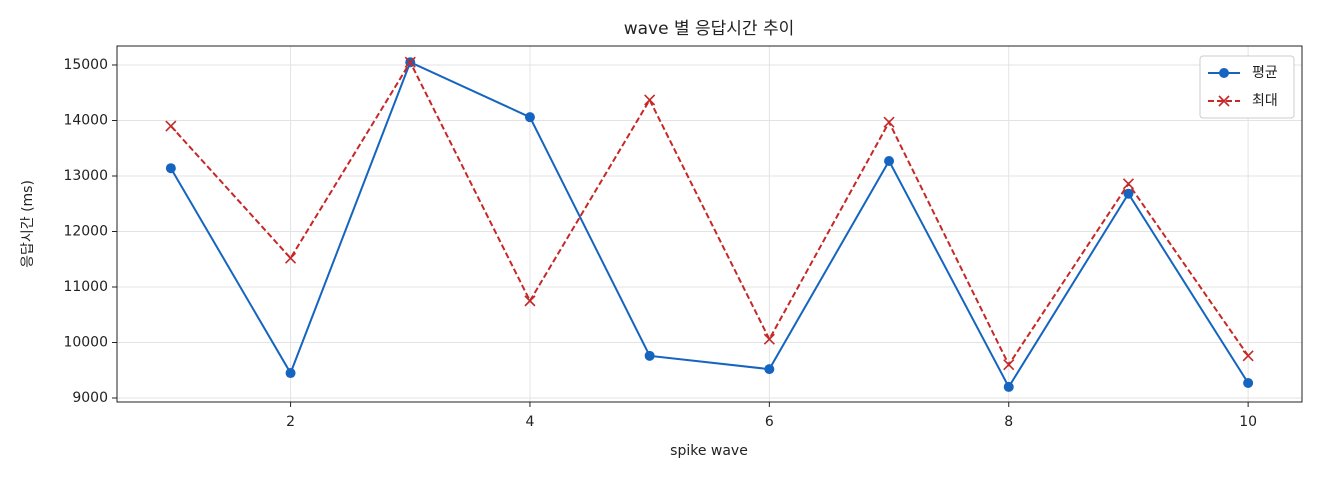 Image resolution: width=1320 pixels, height=480 pixels. I want to click on y-axis-label: 응답시간 (ms), so click(28, 224).